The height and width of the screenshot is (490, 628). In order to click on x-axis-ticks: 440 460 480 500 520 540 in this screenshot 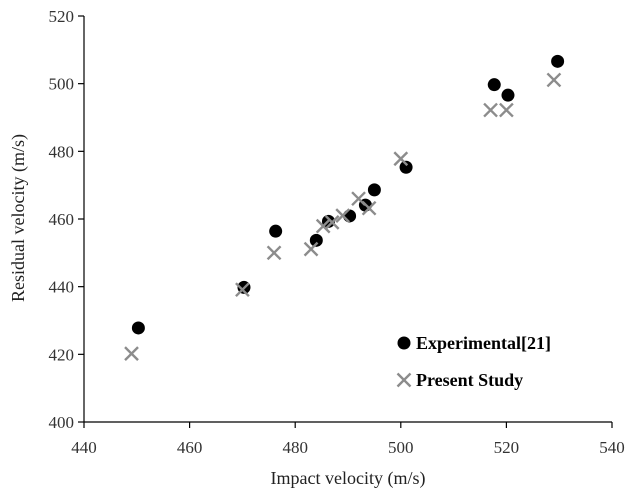, I will do `click(348, 439)`.